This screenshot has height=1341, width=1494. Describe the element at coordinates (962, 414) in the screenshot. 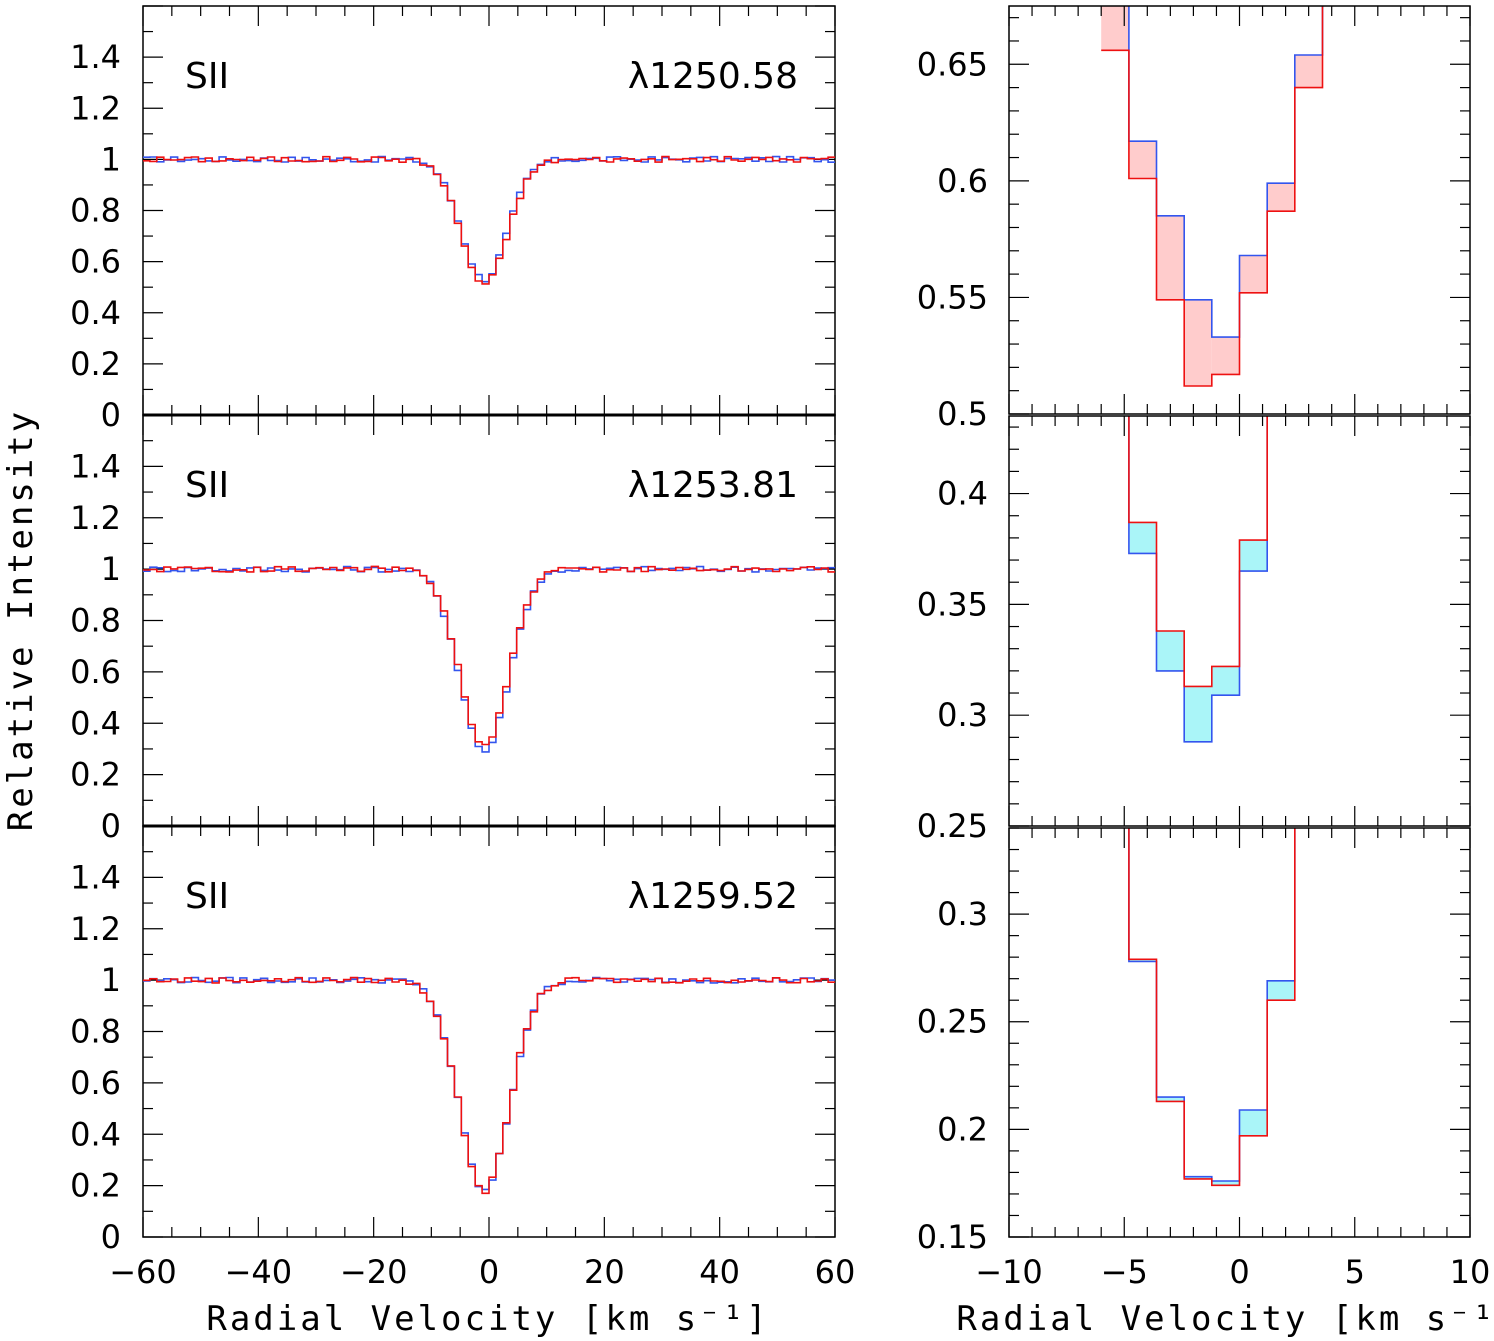

I see `y-tick-label: 0.5` at that location.